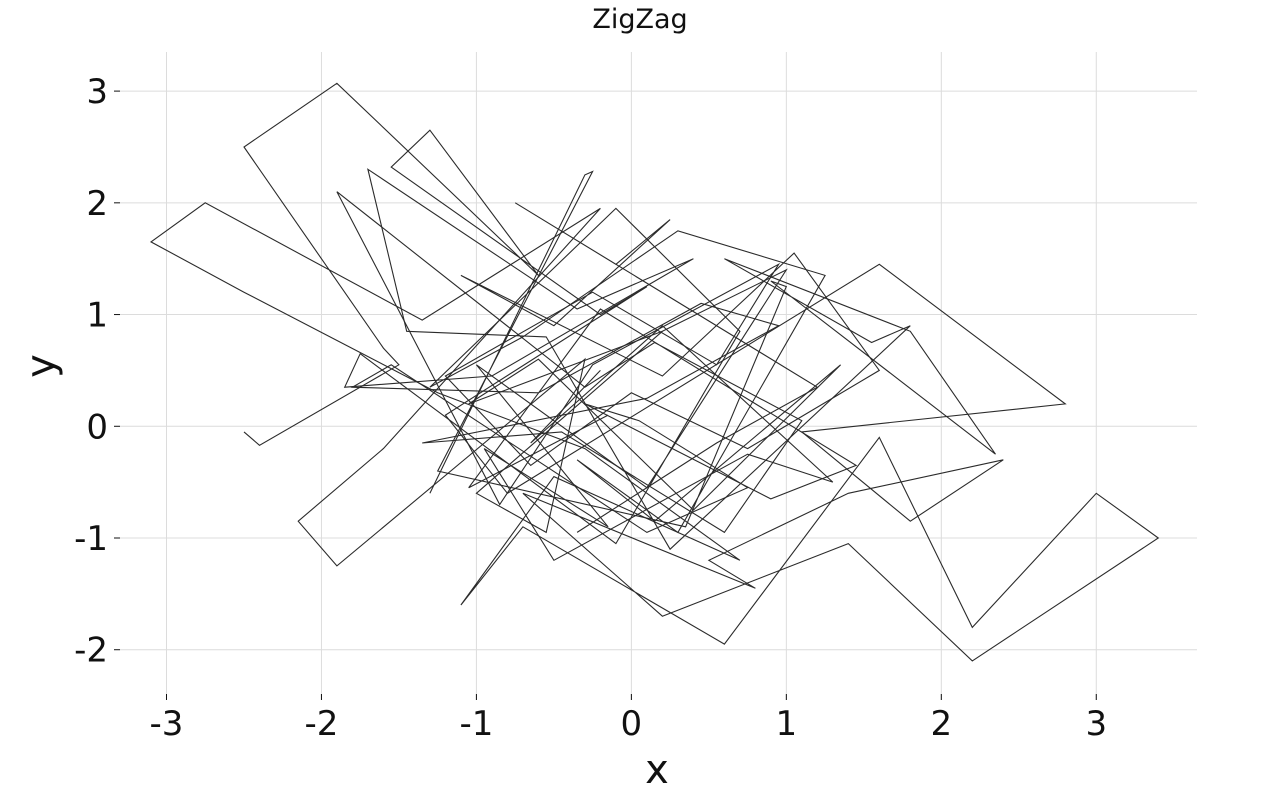 The image size is (1280, 800). What do you see at coordinates (167, 724) in the screenshot?
I see `x-tick-label: -3` at bounding box center [167, 724].